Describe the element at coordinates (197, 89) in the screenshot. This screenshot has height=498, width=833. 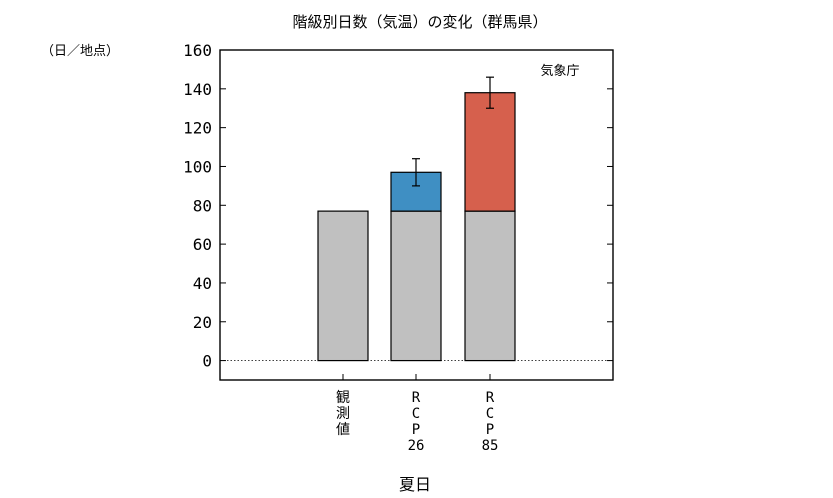
I see `y-tick-label: 140` at that location.